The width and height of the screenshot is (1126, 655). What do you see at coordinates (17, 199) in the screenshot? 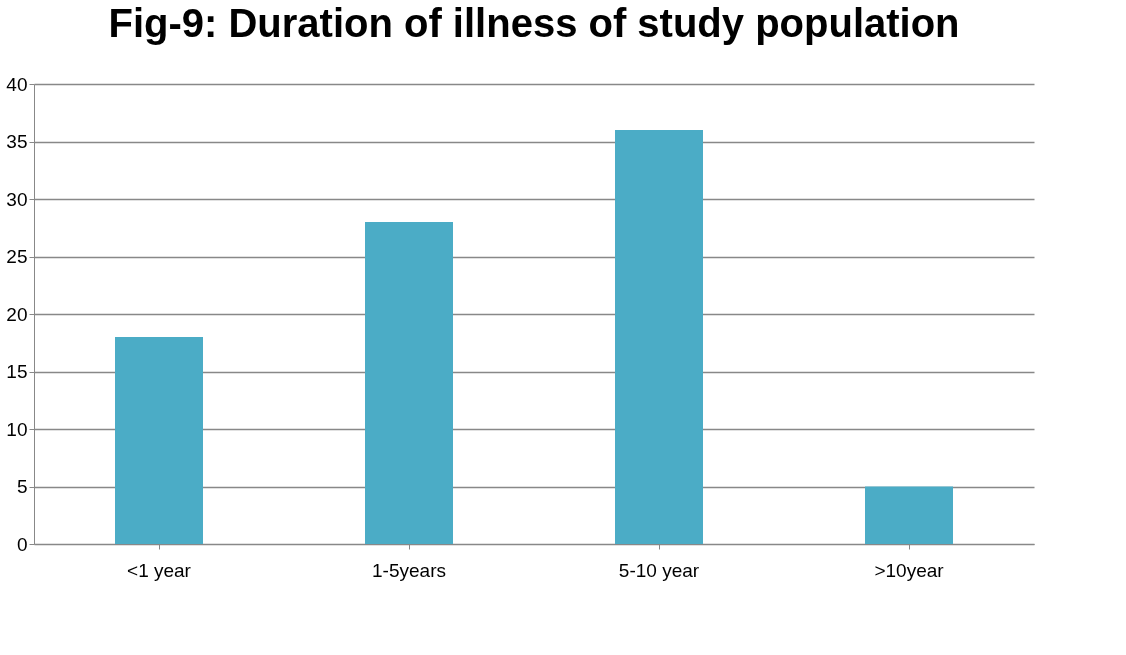
I see `y-tick-label: 30` at bounding box center [17, 199].